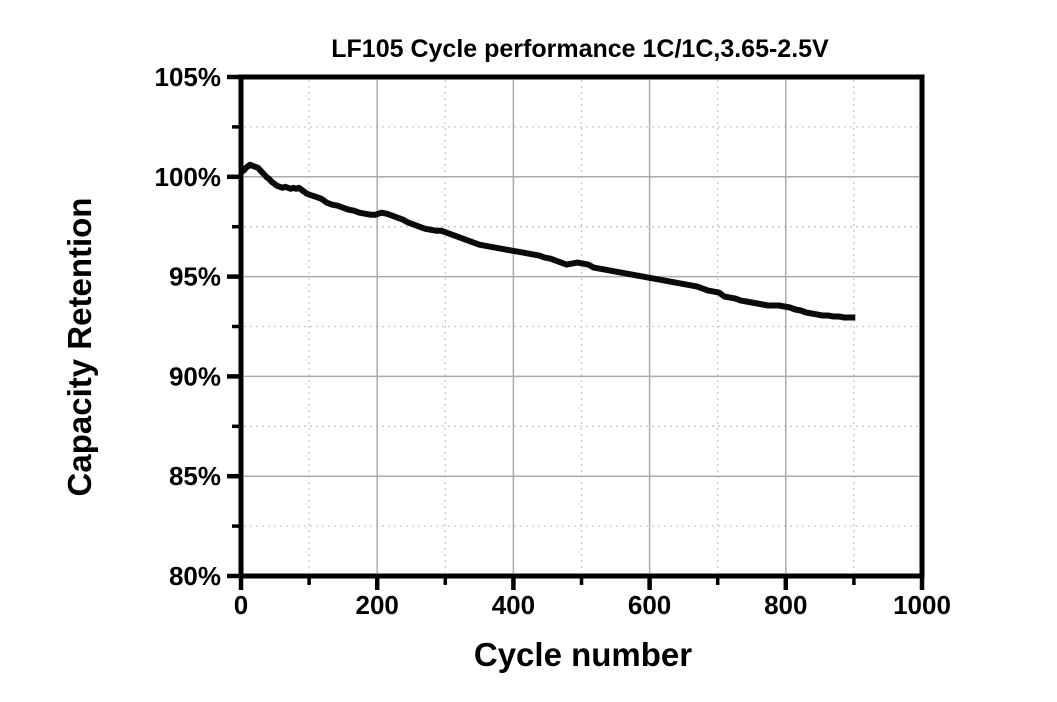 The image size is (1057, 702). What do you see at coordinates (922, 605) in the screenshot?
I see `x-tick-label: 1000` at bounding box center [922, 605].